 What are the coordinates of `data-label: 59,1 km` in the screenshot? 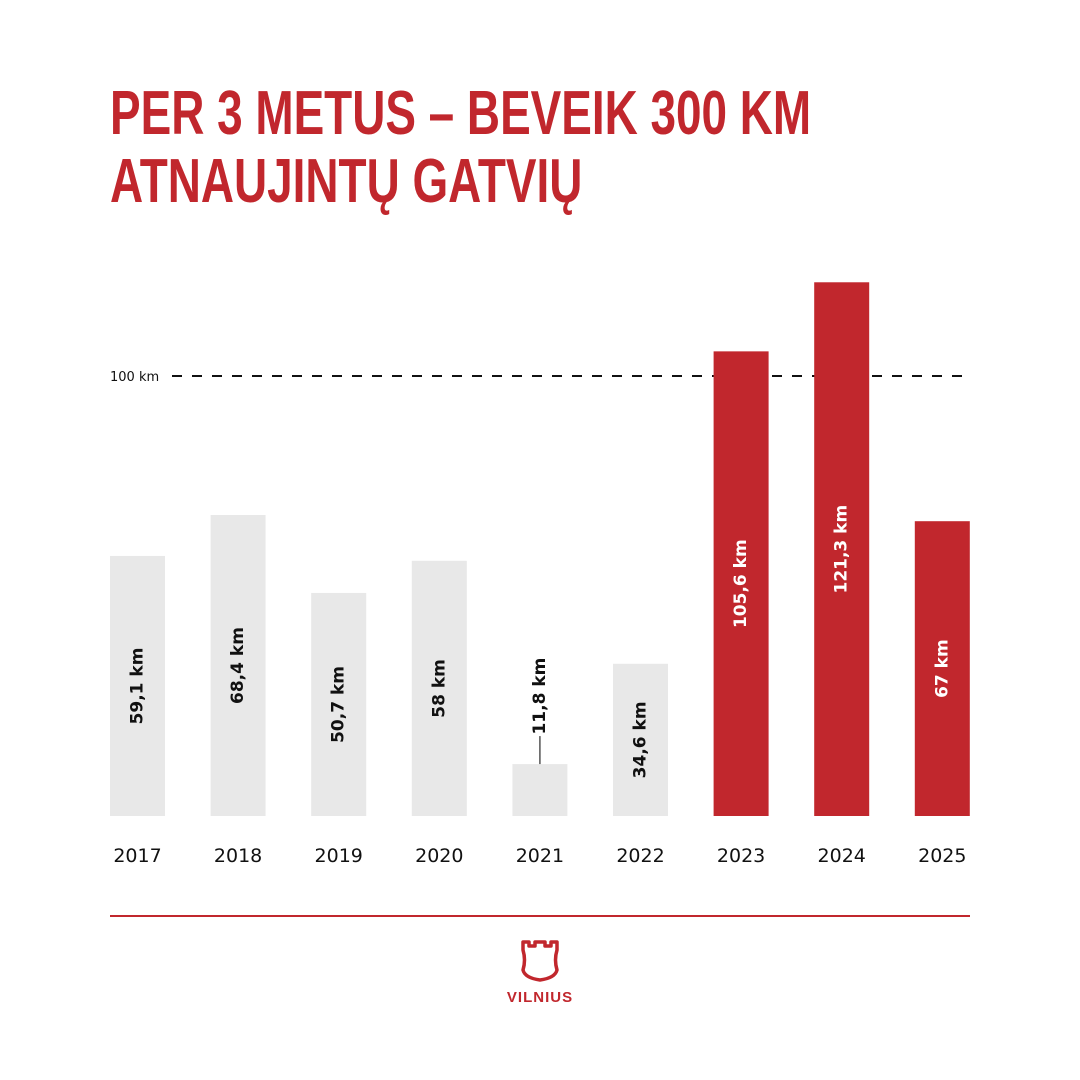 It's located at (138, 686).